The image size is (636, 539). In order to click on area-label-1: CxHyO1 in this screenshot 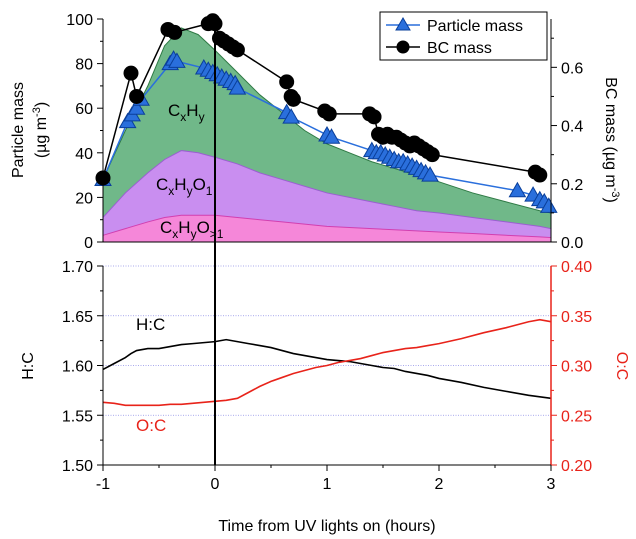, I will do `click(184, 186)`.